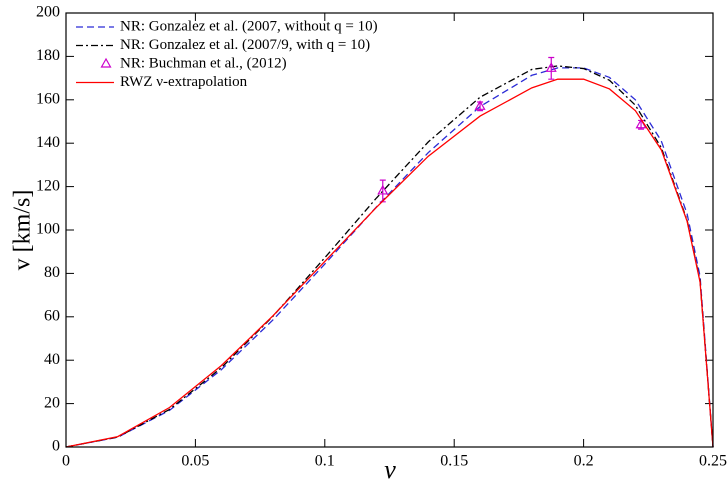  I want to click on x-tick-label: 0.15, so click(454, 461).